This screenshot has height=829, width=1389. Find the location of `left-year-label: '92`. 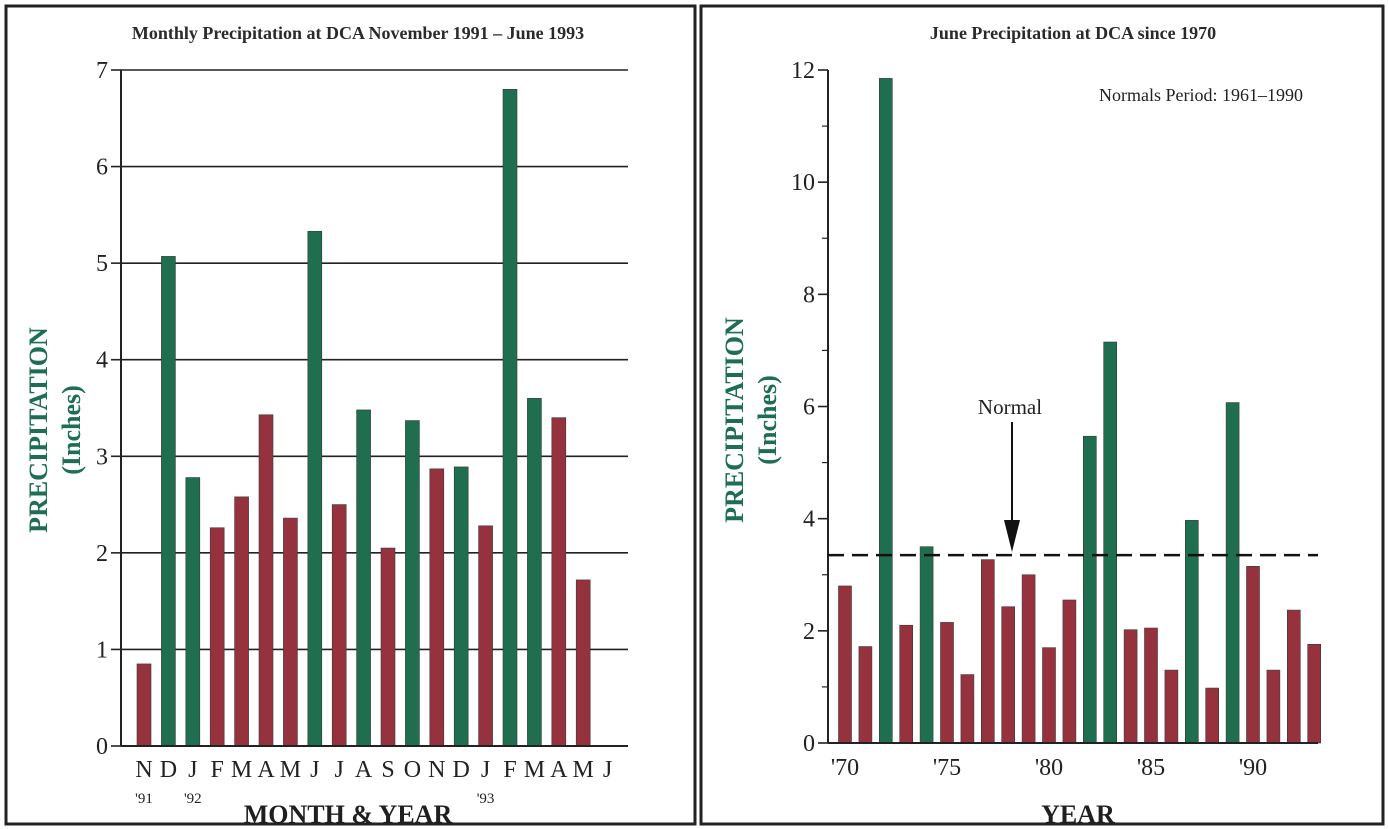

left-year-label: '92 is located at coordinates (193, 799).